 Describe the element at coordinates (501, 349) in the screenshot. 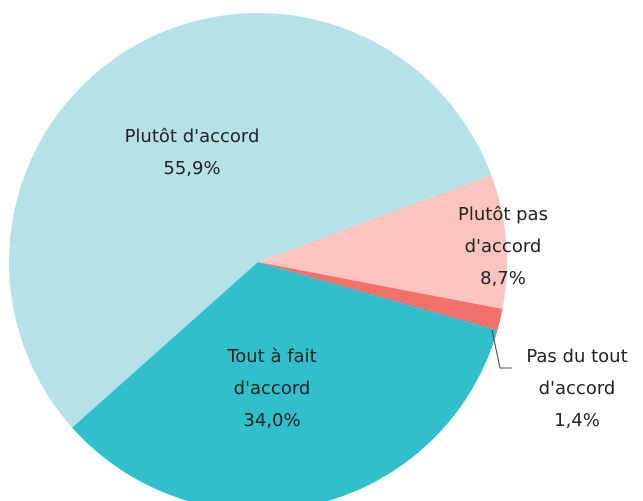

I see `leader-line` at that location.